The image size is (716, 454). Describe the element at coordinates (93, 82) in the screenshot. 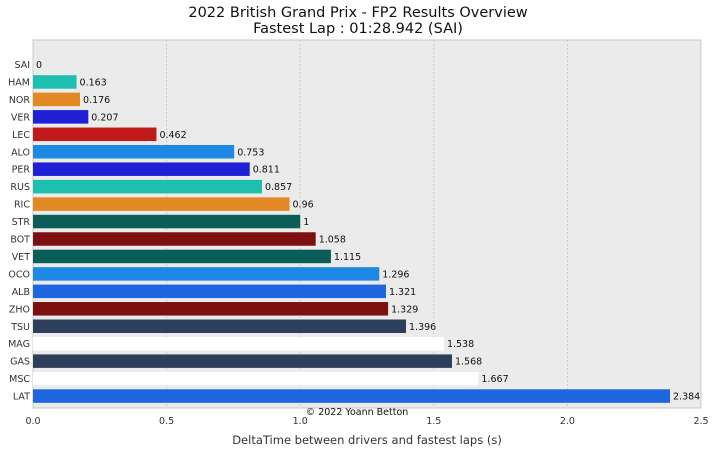

I see `data-label: 0.163` at that location.